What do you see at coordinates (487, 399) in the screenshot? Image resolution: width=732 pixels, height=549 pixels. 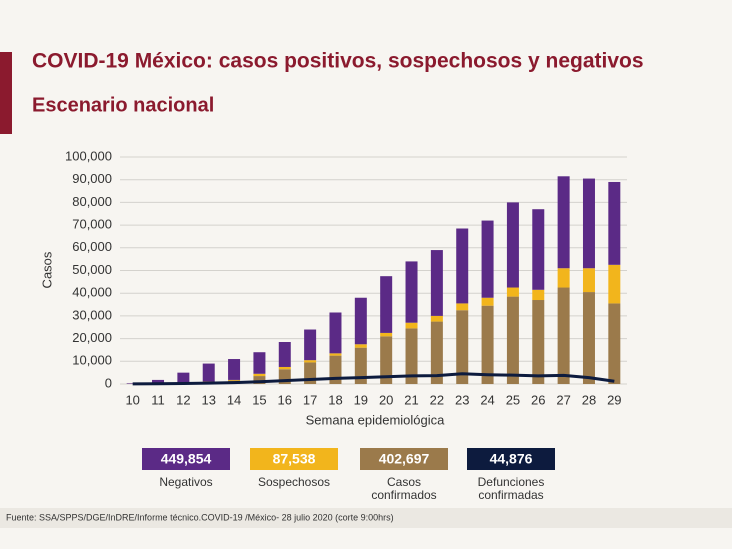 I see `x-tick-label: 24` at bounding box center [487, 399].